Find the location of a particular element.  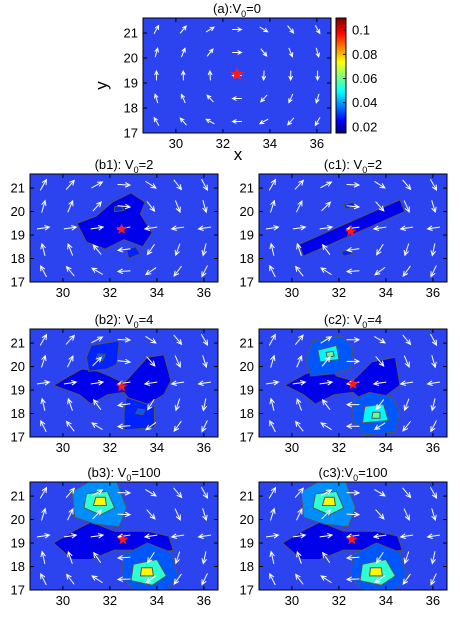

x-axis-label: x is located at coordinates (238, 154).